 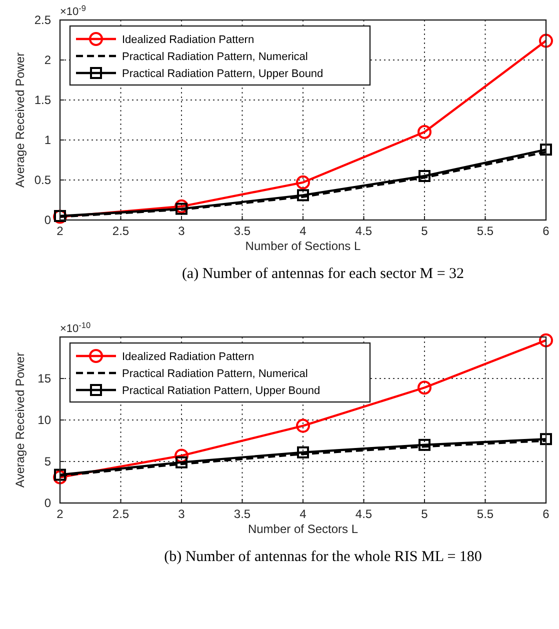 What do you see at coordinates (76, 327) in the screenshot?
I see `text: ×10$^{-10}$` at bounding box center [76, 327].